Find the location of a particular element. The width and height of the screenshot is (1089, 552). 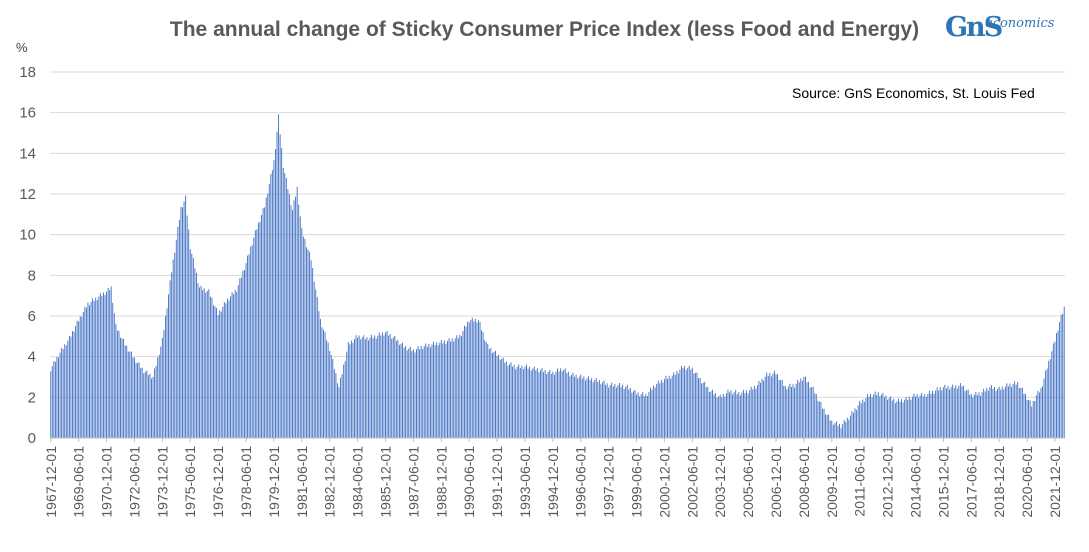

x-tick-label: 2017-06-01 is located at coordinates (971, 482).